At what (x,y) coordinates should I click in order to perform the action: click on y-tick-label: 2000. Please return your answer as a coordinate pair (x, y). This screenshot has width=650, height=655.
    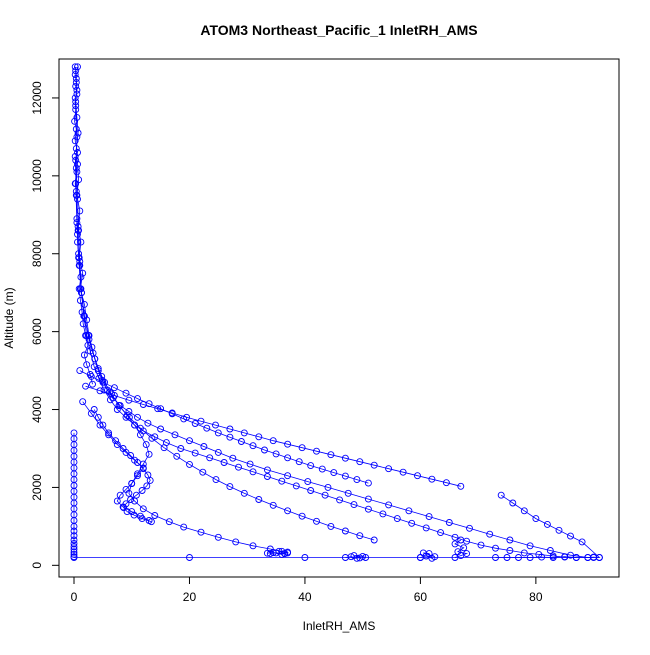
    Looking at the image, I should click on (37, 487).